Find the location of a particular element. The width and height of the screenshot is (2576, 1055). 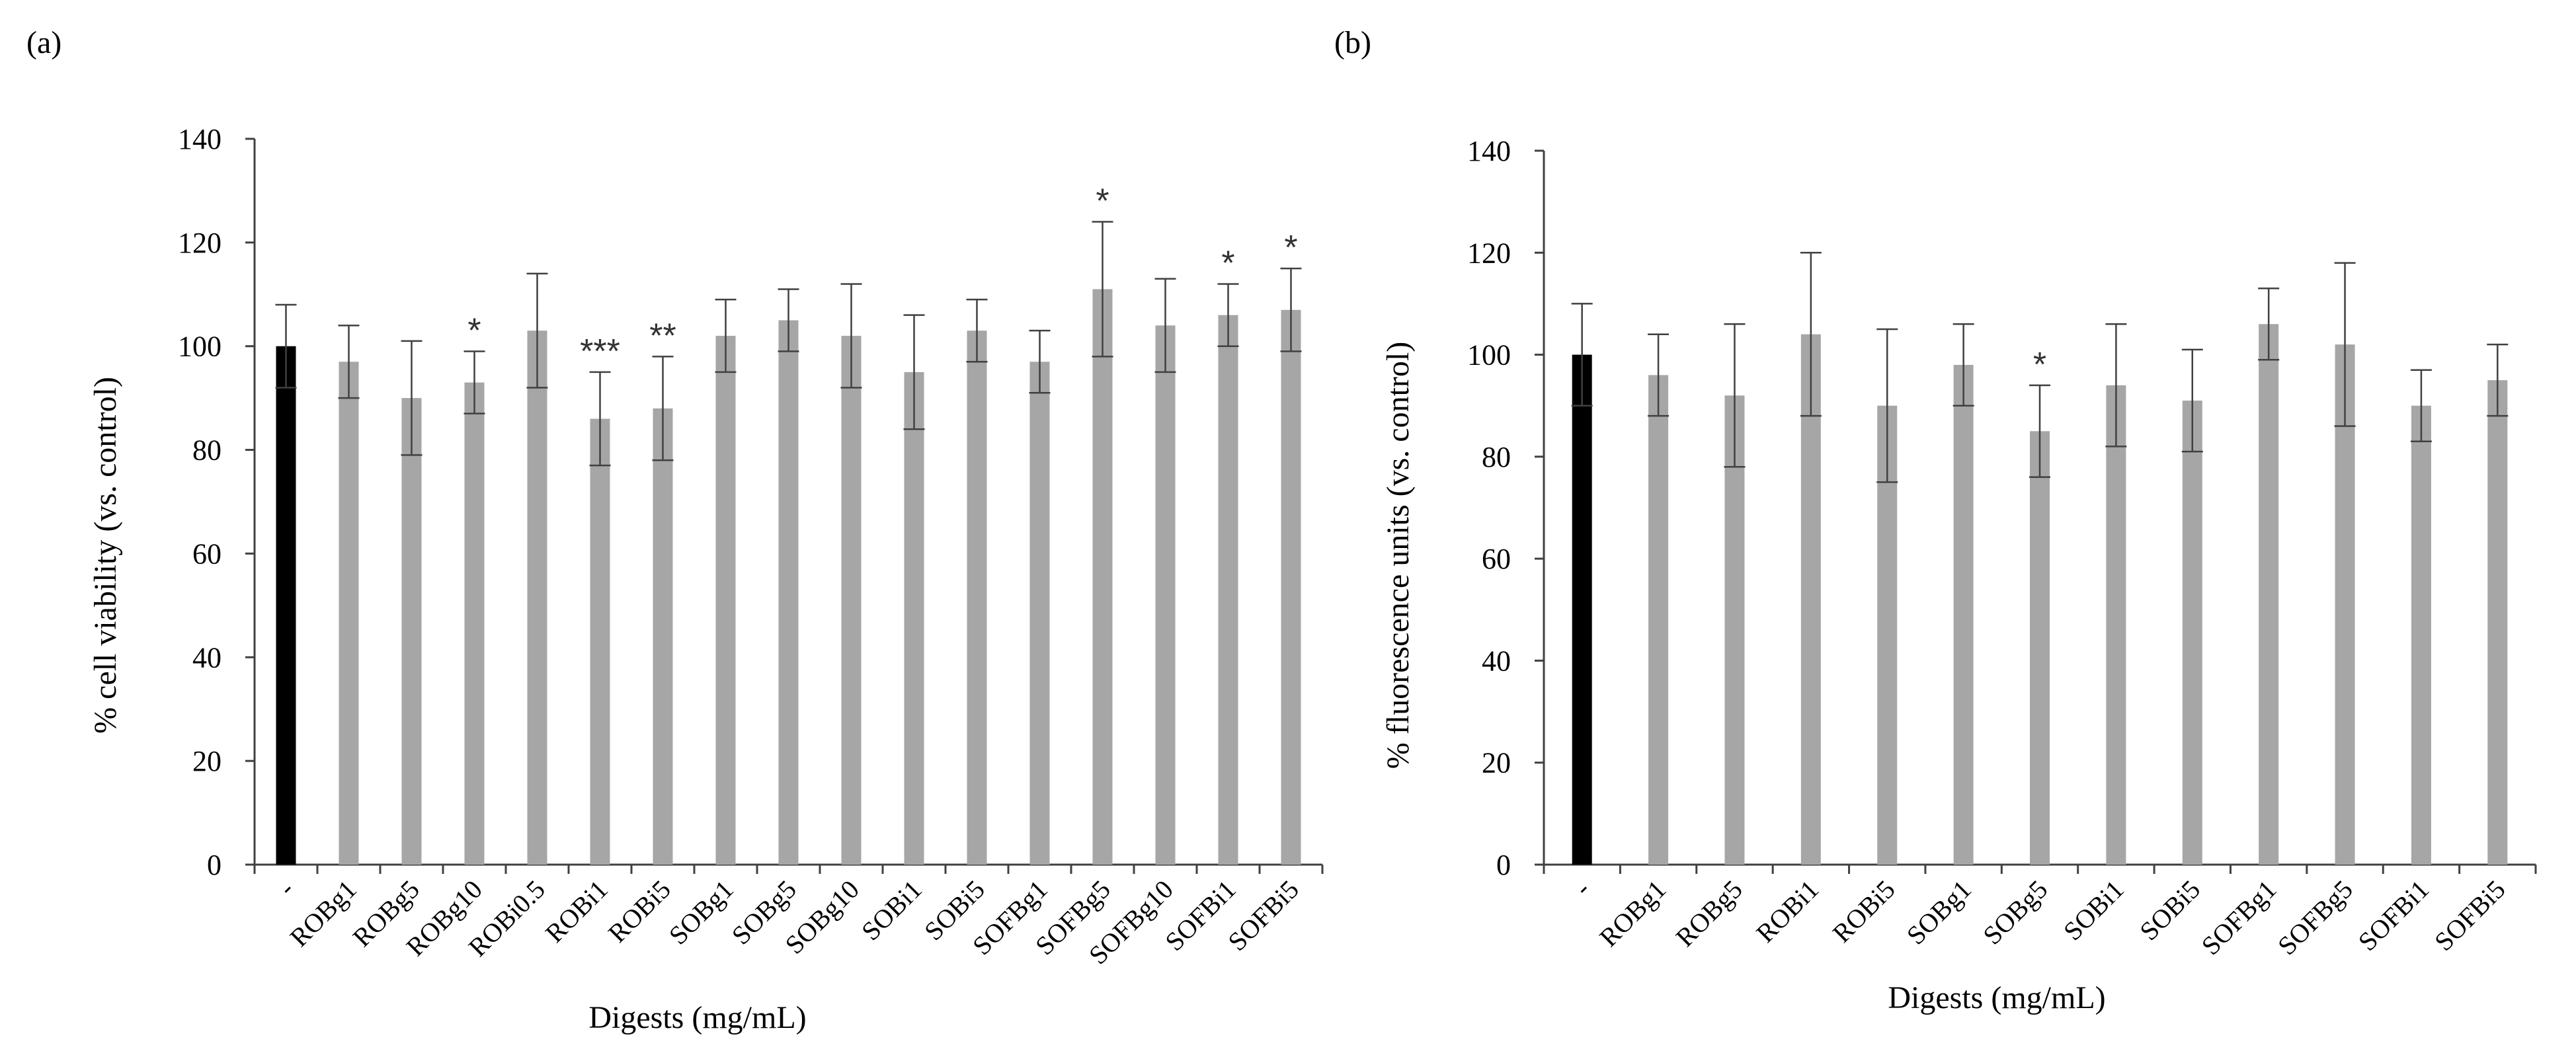

bar-SOBg10 is located at coordinates (852, 600).